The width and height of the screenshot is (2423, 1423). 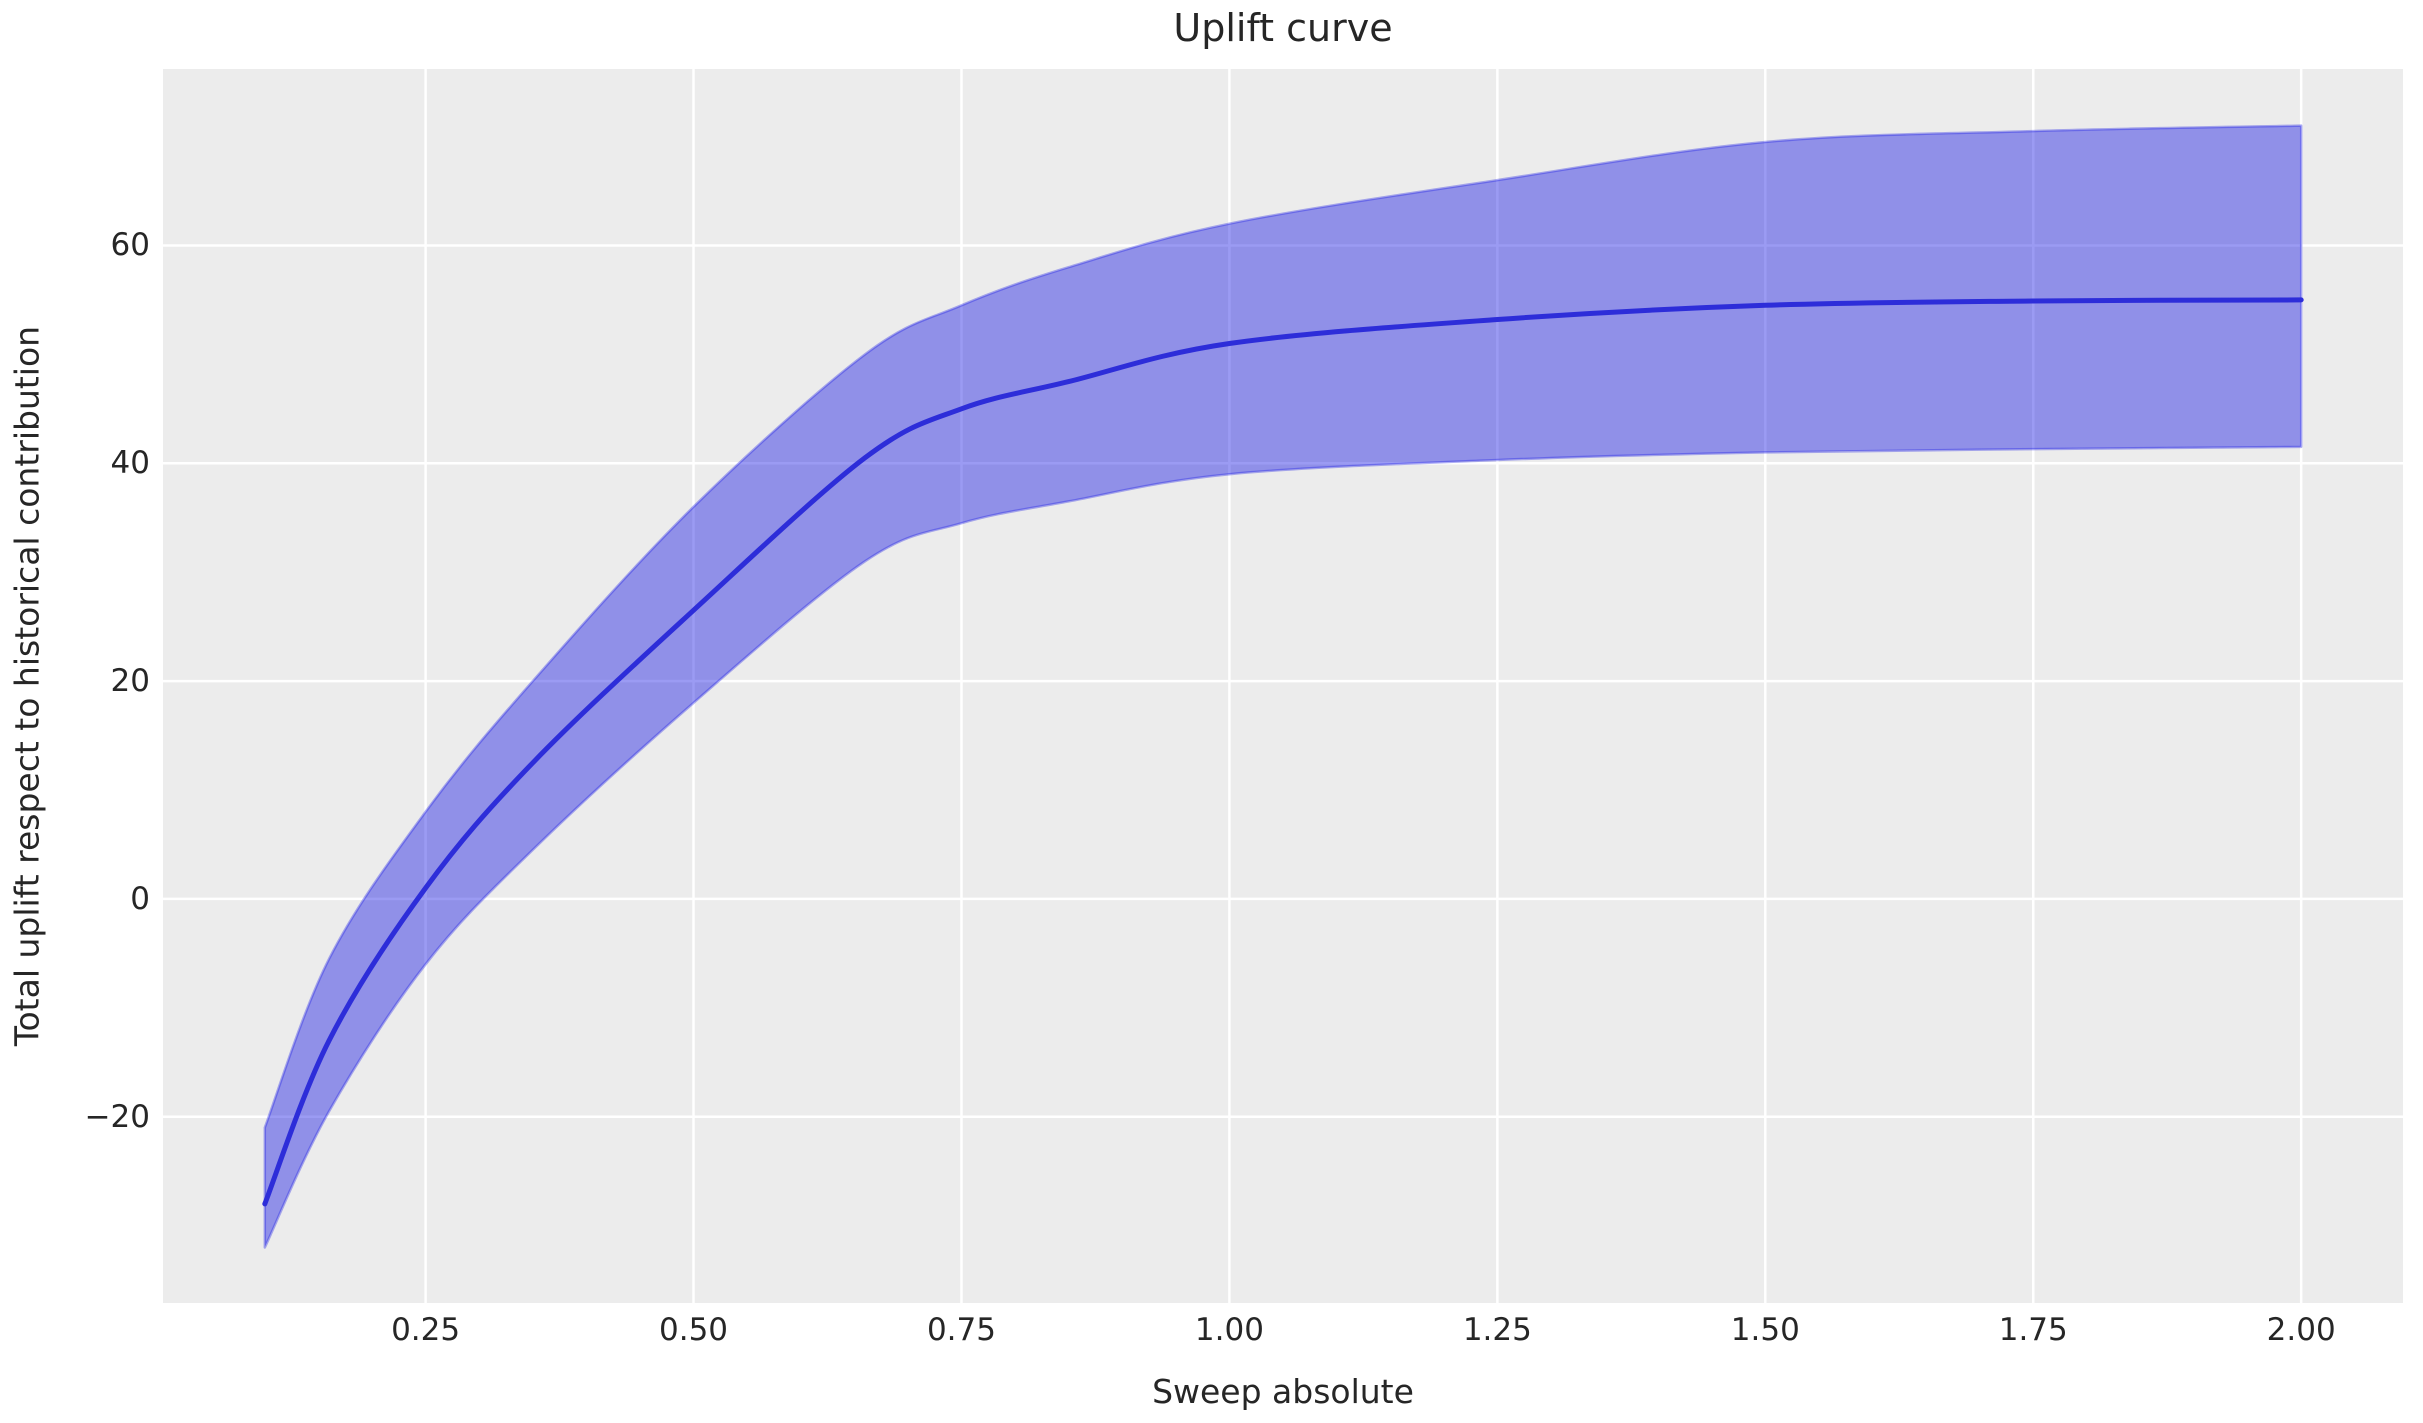 What do you see at coordinates (1765, 1330) in the screenshot?
I see `x-tick-label: 1.50` at bounding box center [1765, 1330].